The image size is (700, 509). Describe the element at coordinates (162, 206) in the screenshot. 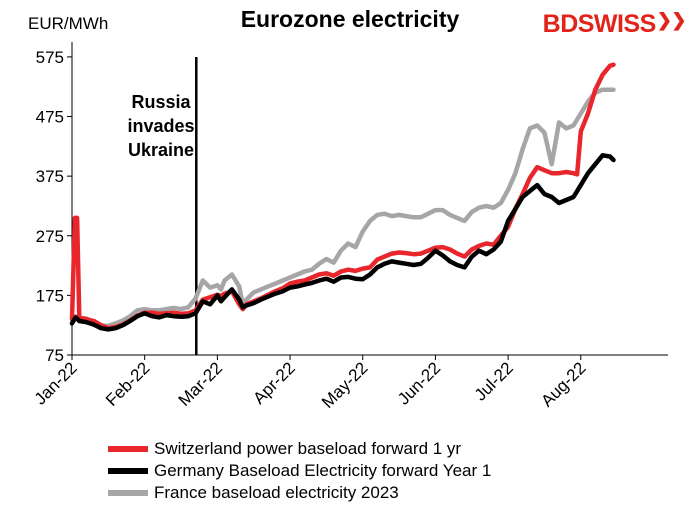

I see `annotation: Russia invades Ukraine` at that location.